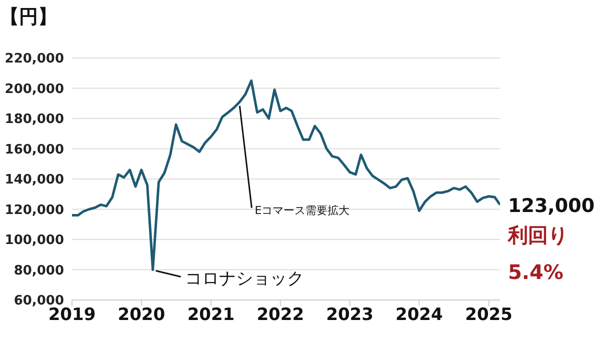 This screenshot has height=344, width=600. I want to click on y-tick-label: 160,000, so click(34, 150).